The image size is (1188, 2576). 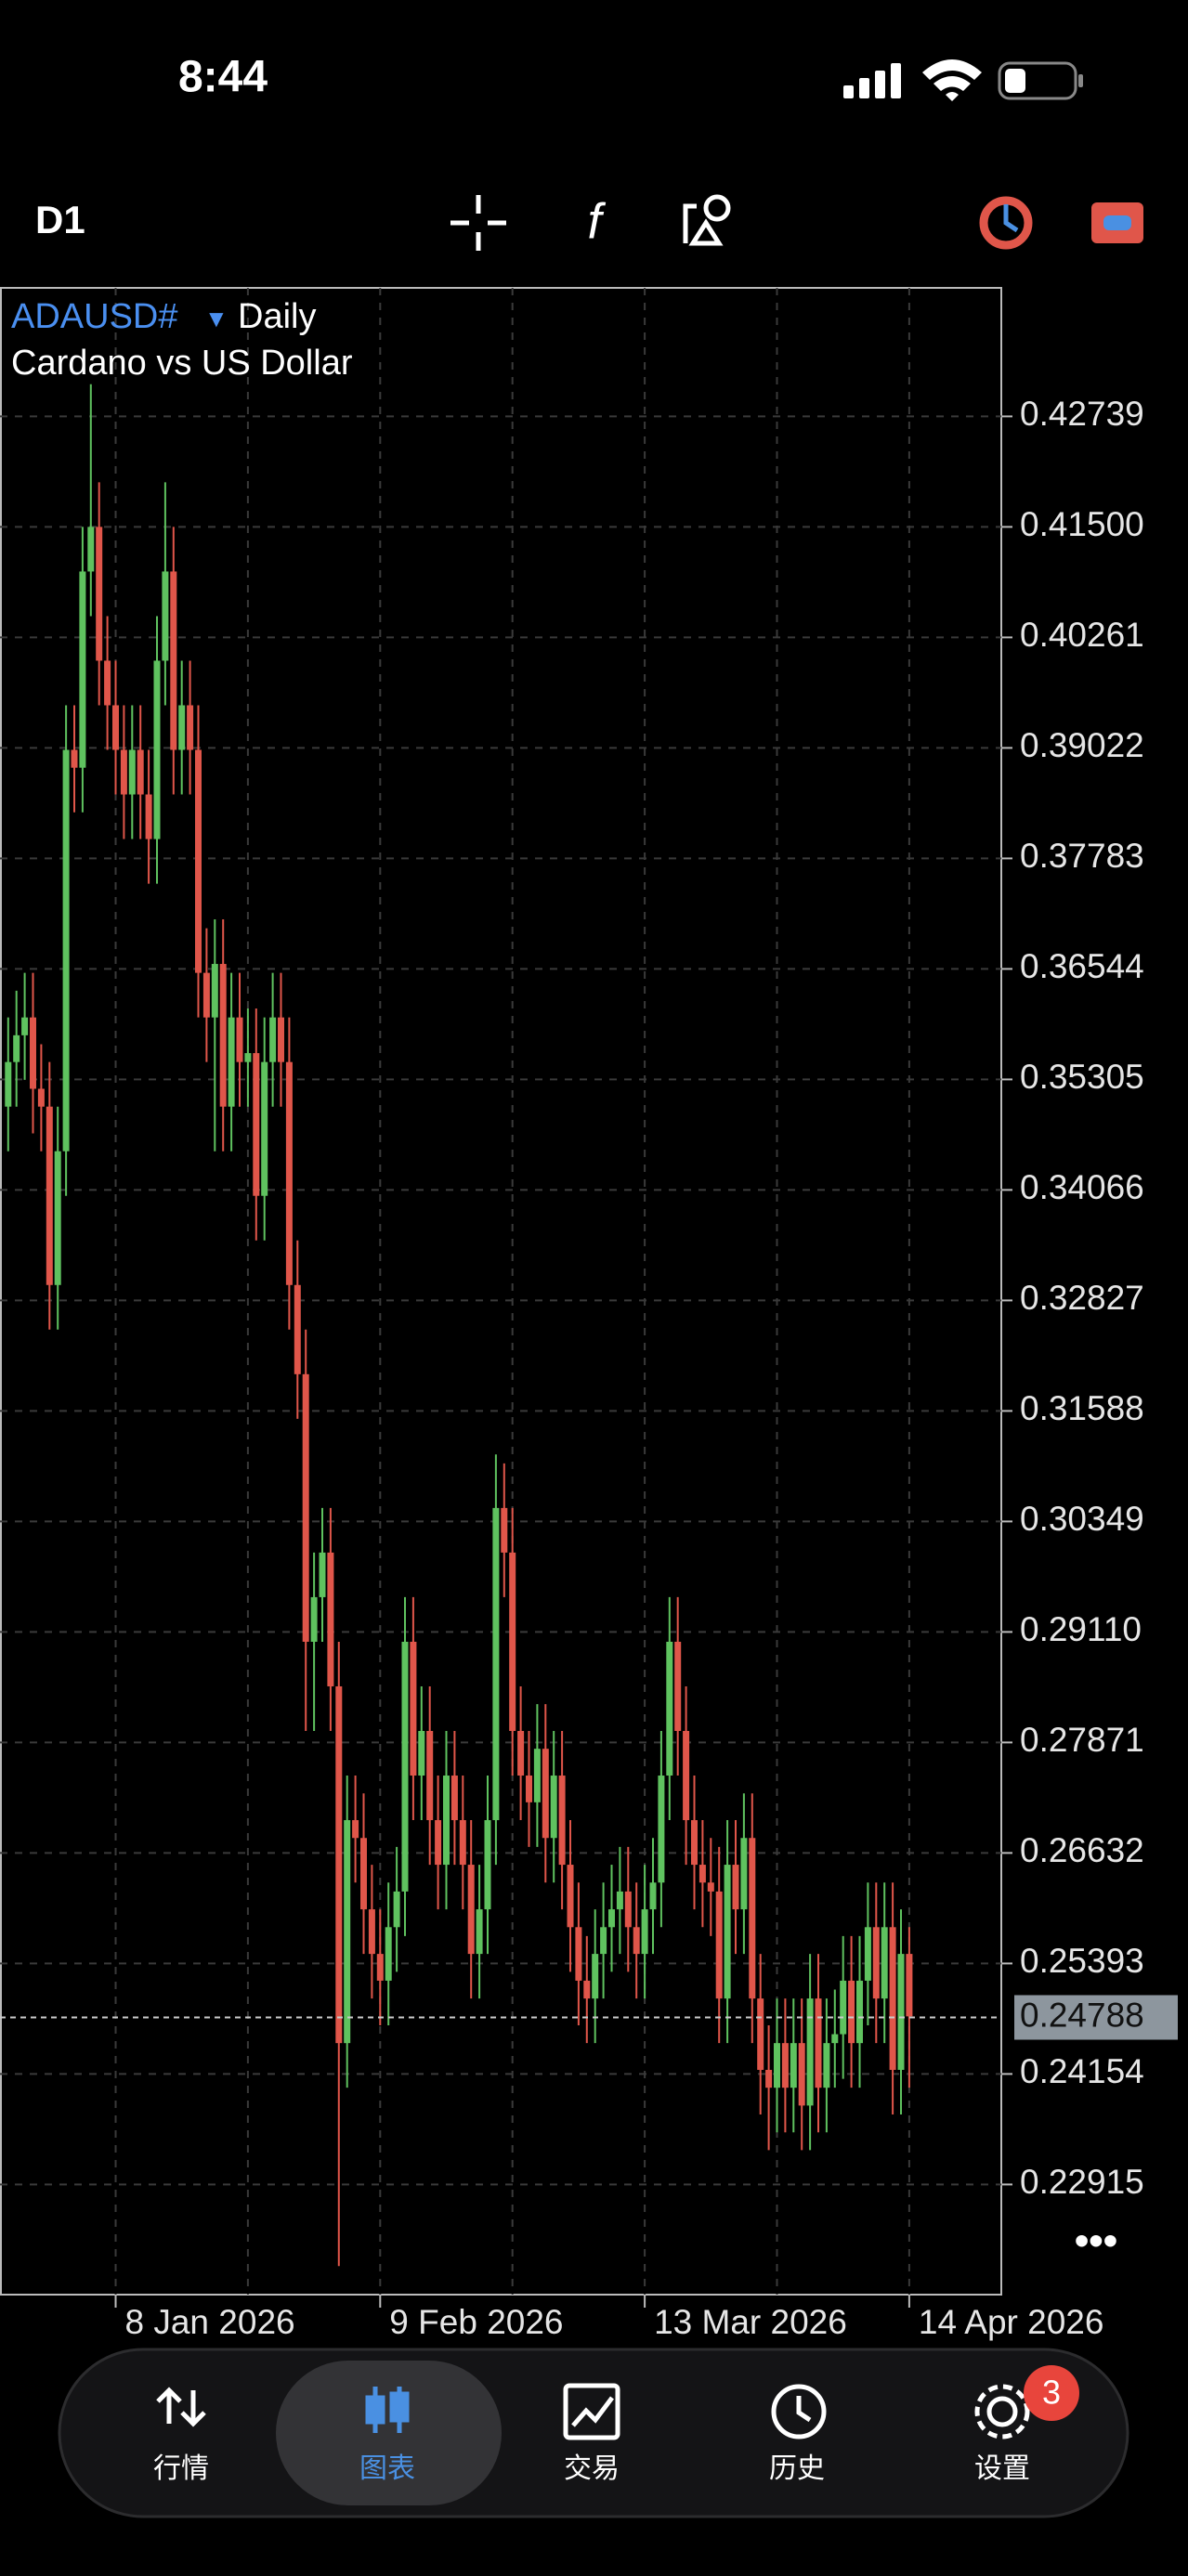 I want to click on y-tick-label: 0.27871, so click(x=1082, y=1740).